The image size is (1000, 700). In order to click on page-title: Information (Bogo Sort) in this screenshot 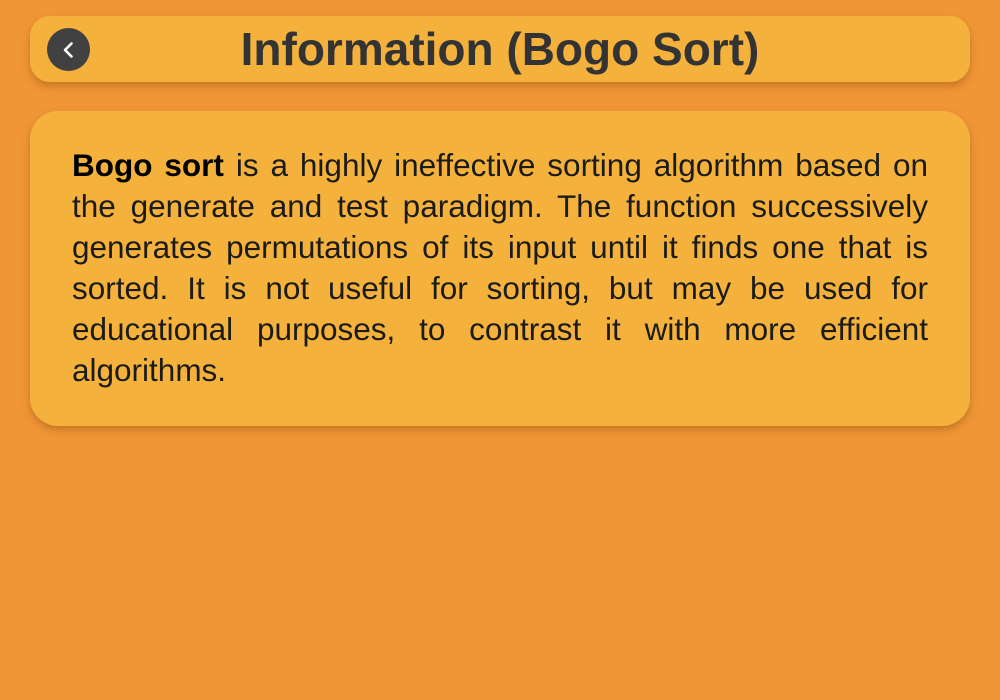, I will do `click(500, 49)`.